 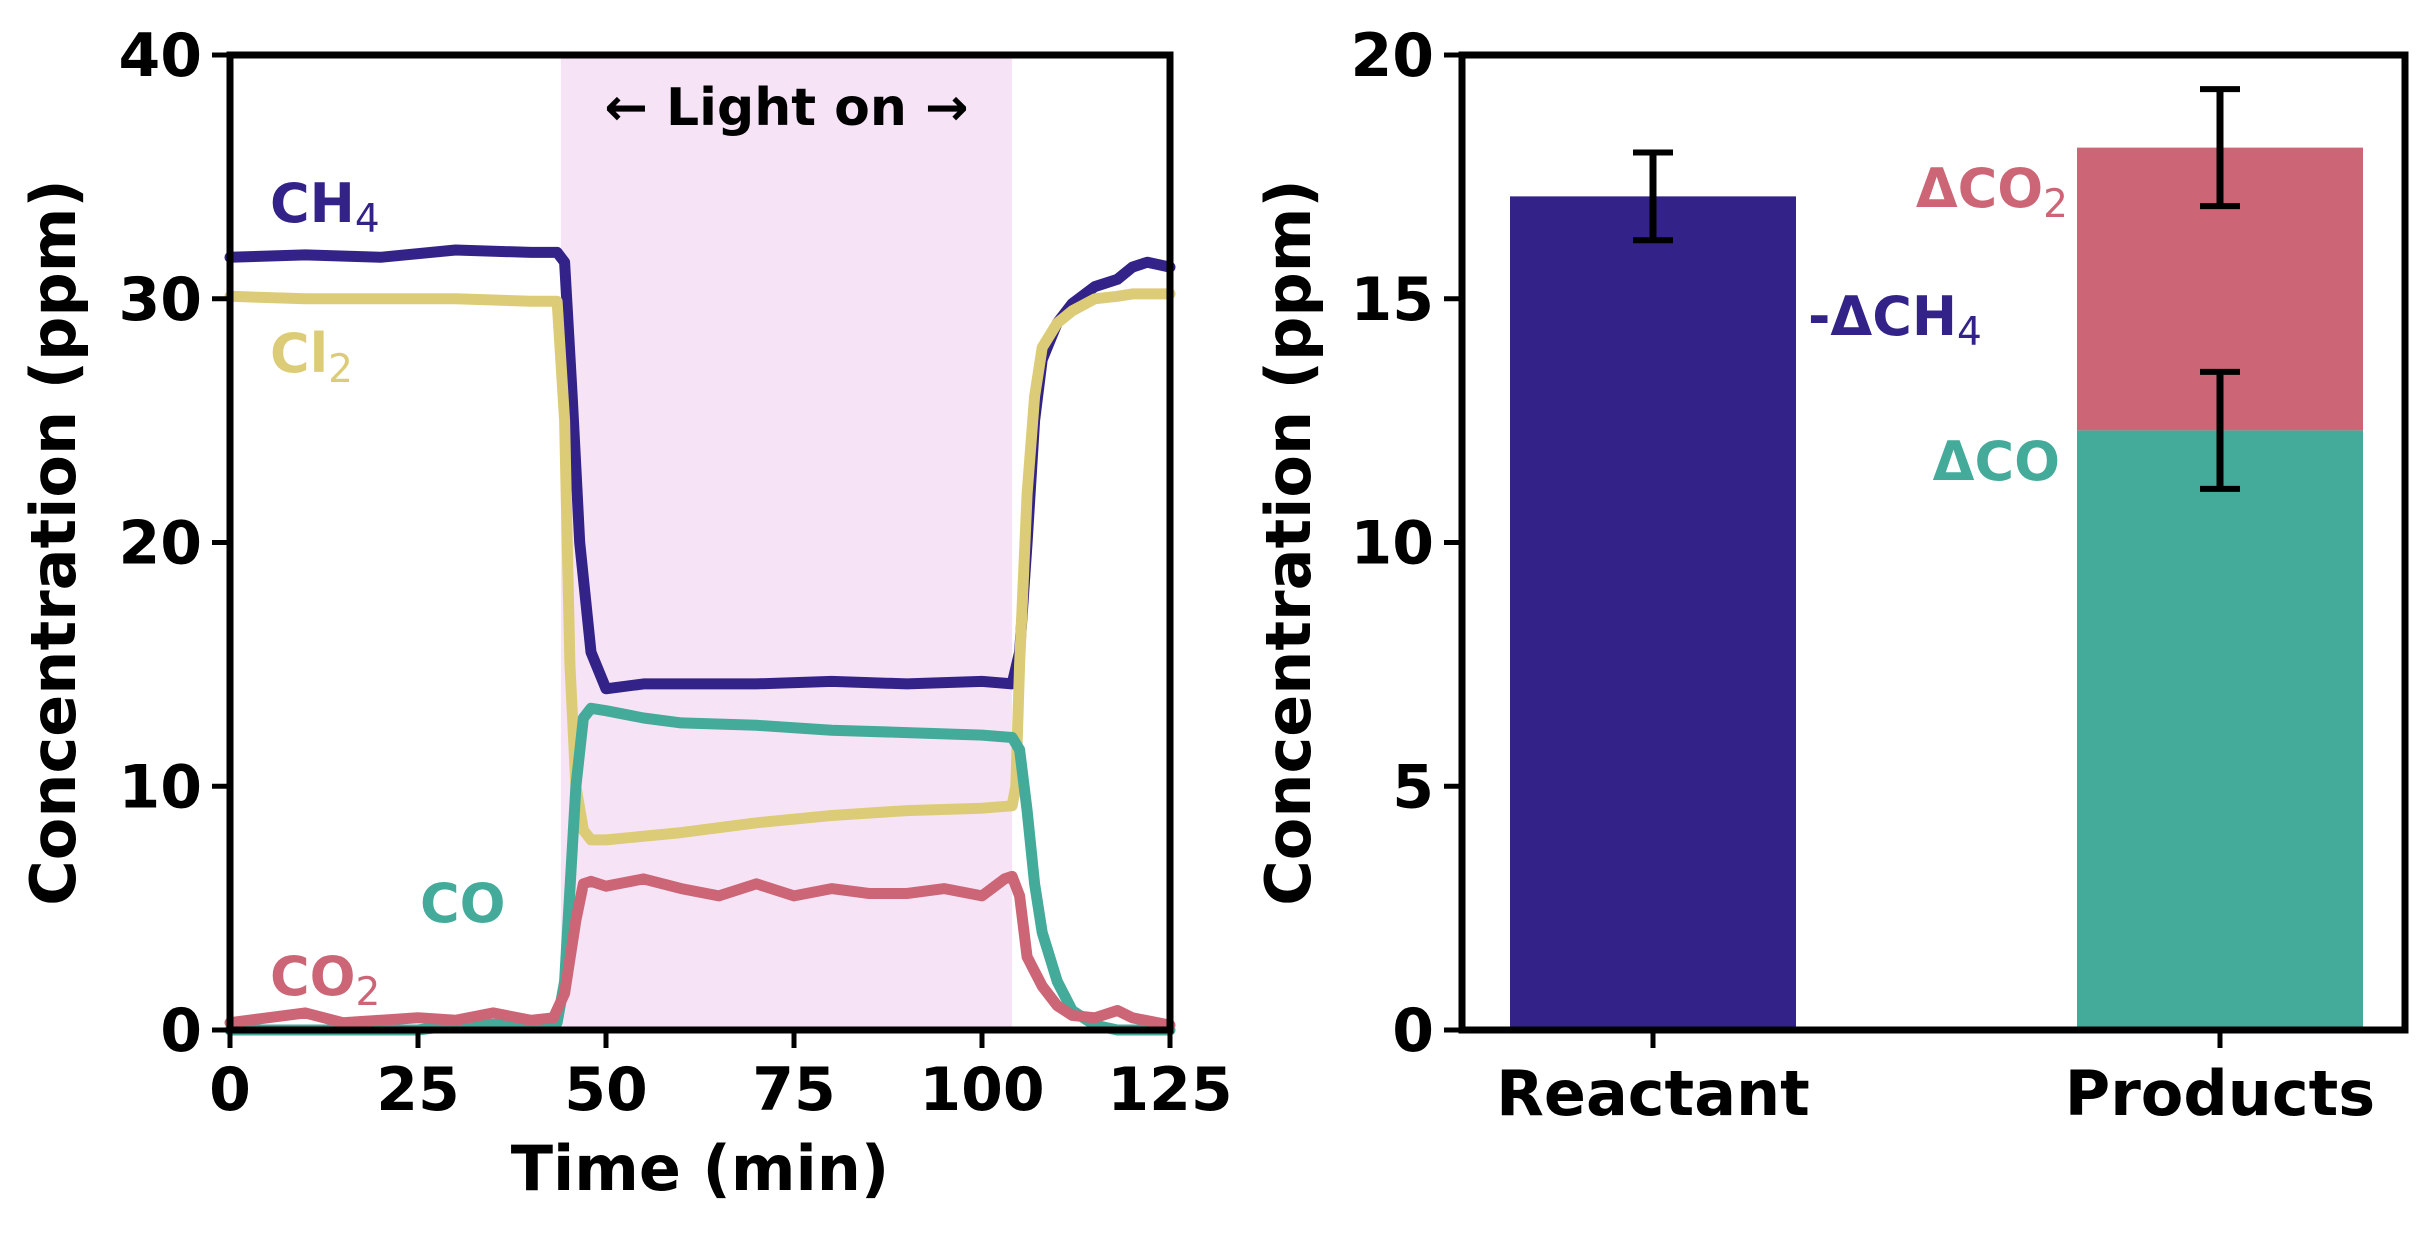 What do you see at coordinates (700, 950) in the screenshot?
I see `series-line-co2` at bounding box center [700, 950].